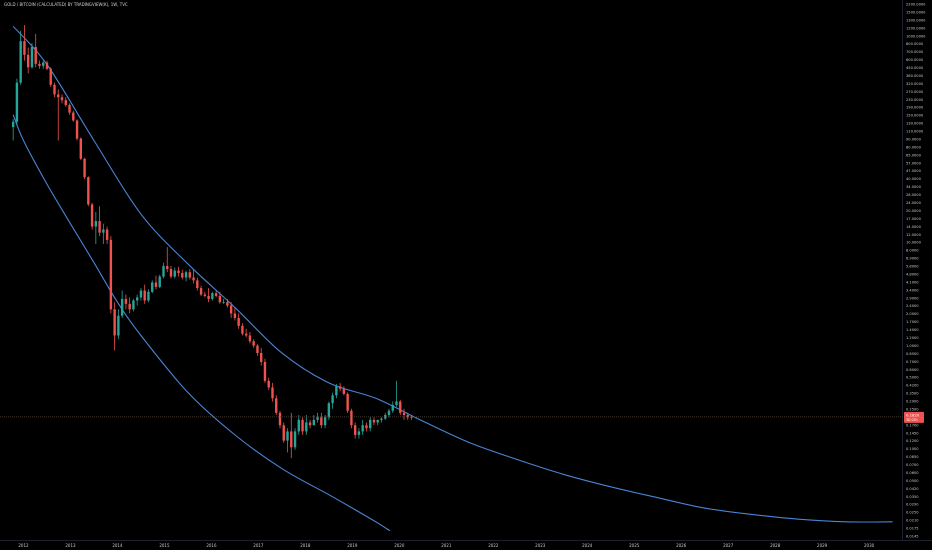 This screenshot has width=932, height=550. What do you see at coordinates (912, 481) in the screenshot?
I see `price-tick-label: 0.0500` at bounding box center [912, 481].